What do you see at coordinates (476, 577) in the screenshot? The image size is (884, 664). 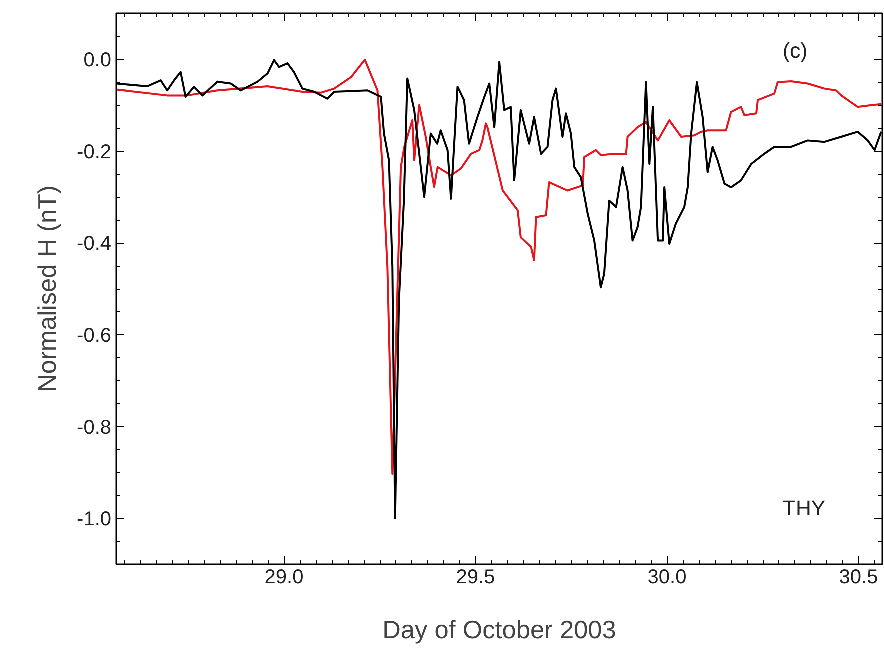 I see `x-tick-label: 29.5` at bounding box center [476, 577].